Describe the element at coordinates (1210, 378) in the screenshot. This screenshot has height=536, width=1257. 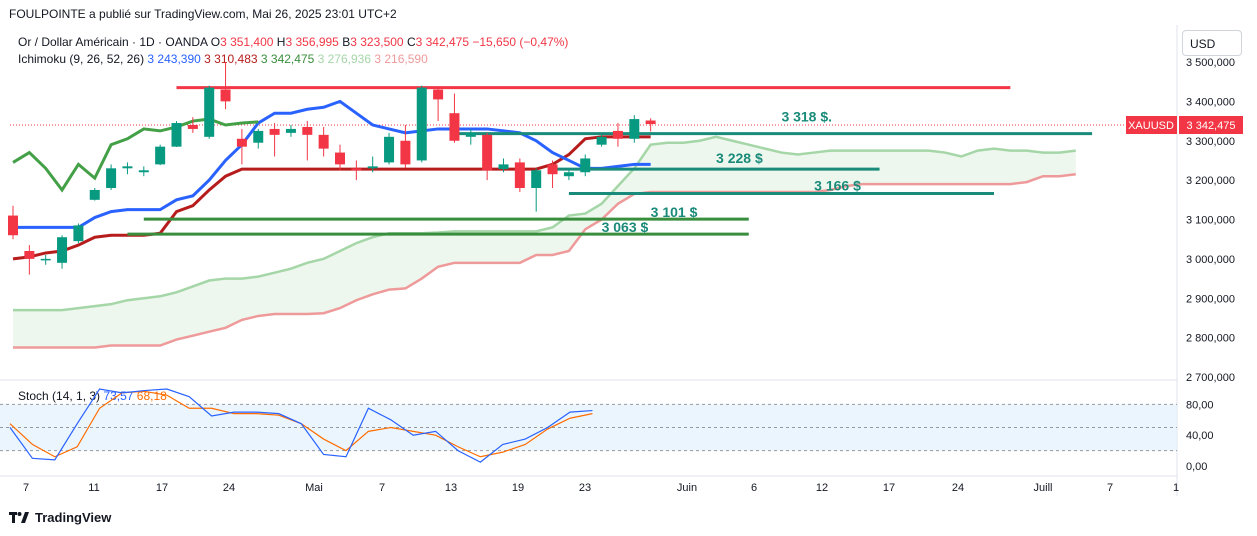
I see `price-tick-label: 2 700,000` at that location.